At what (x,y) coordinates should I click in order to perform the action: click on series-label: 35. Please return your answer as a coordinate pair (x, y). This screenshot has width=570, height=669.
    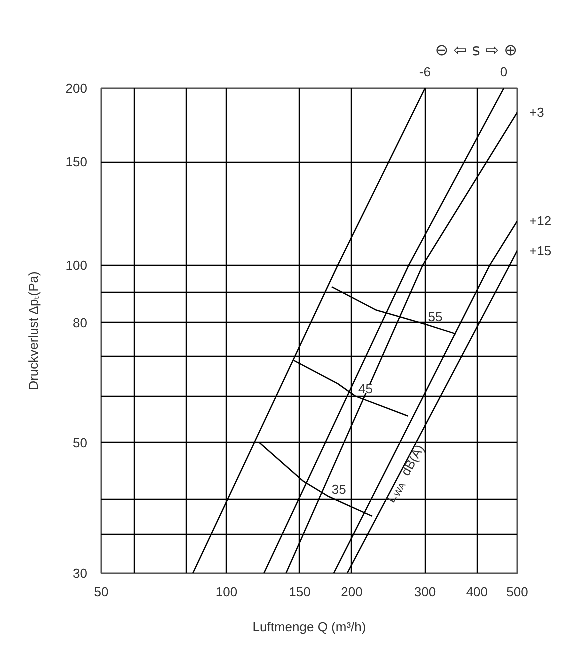
    Looking at the image, I should click on (339, 489).